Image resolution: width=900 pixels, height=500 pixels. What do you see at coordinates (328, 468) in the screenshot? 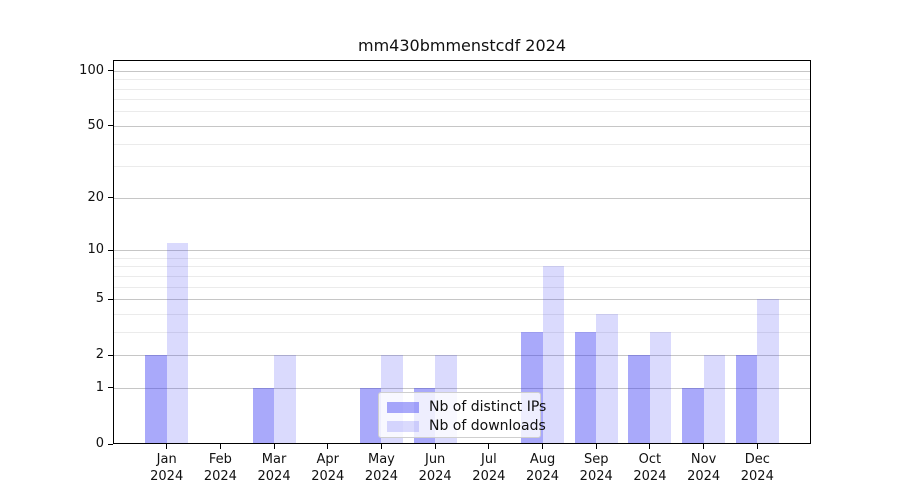
I see `x-tick-label-apr: Apr 2024` at bounding box center [328, 468].